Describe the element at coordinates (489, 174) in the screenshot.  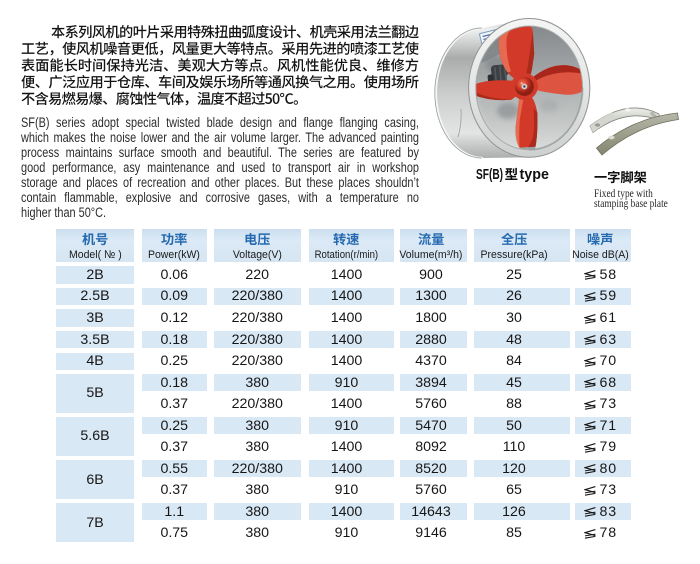
I see `svg-text: SF(B)` at that location.